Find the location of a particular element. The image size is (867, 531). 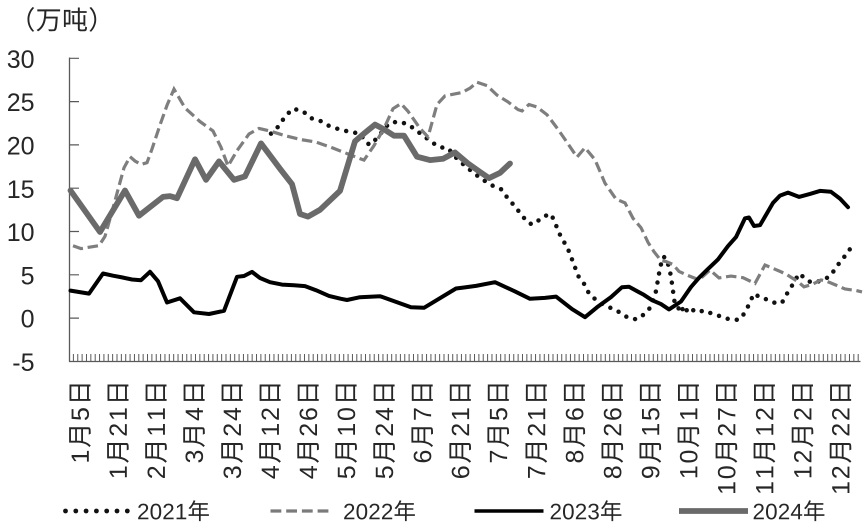

svg-text: 5 is located at coordinates (28, 276).